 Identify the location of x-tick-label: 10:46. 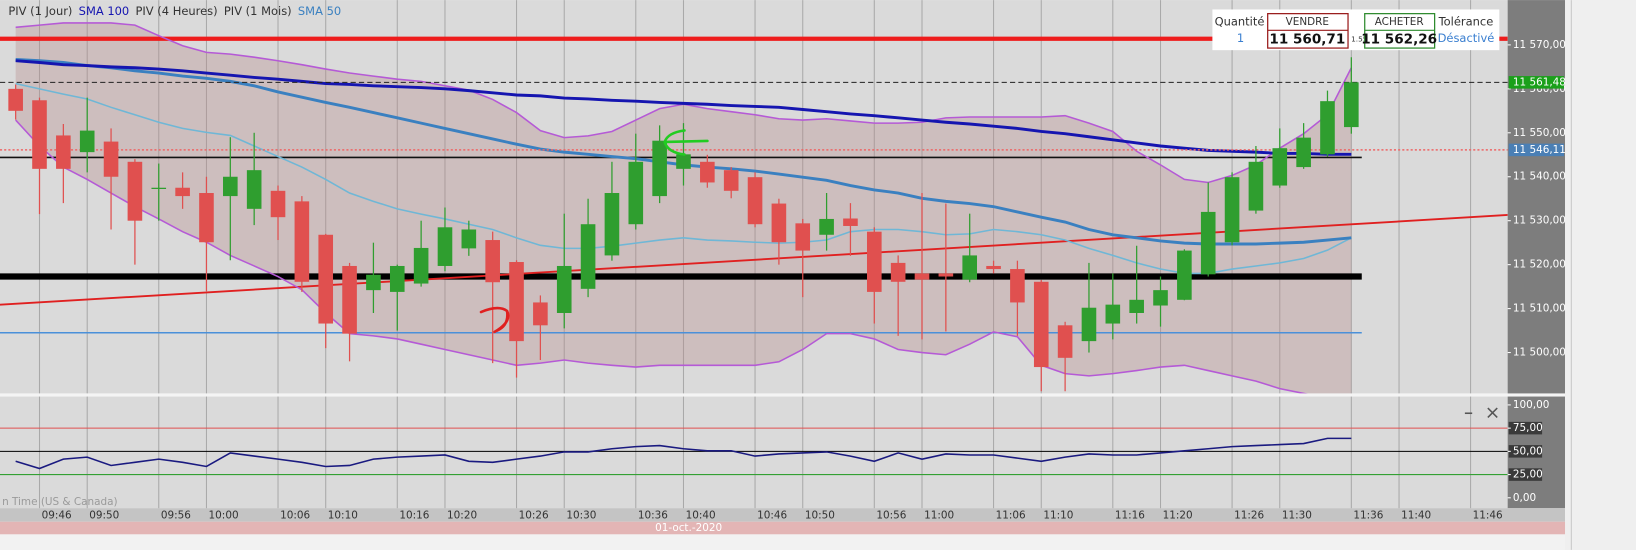
(772, 515).